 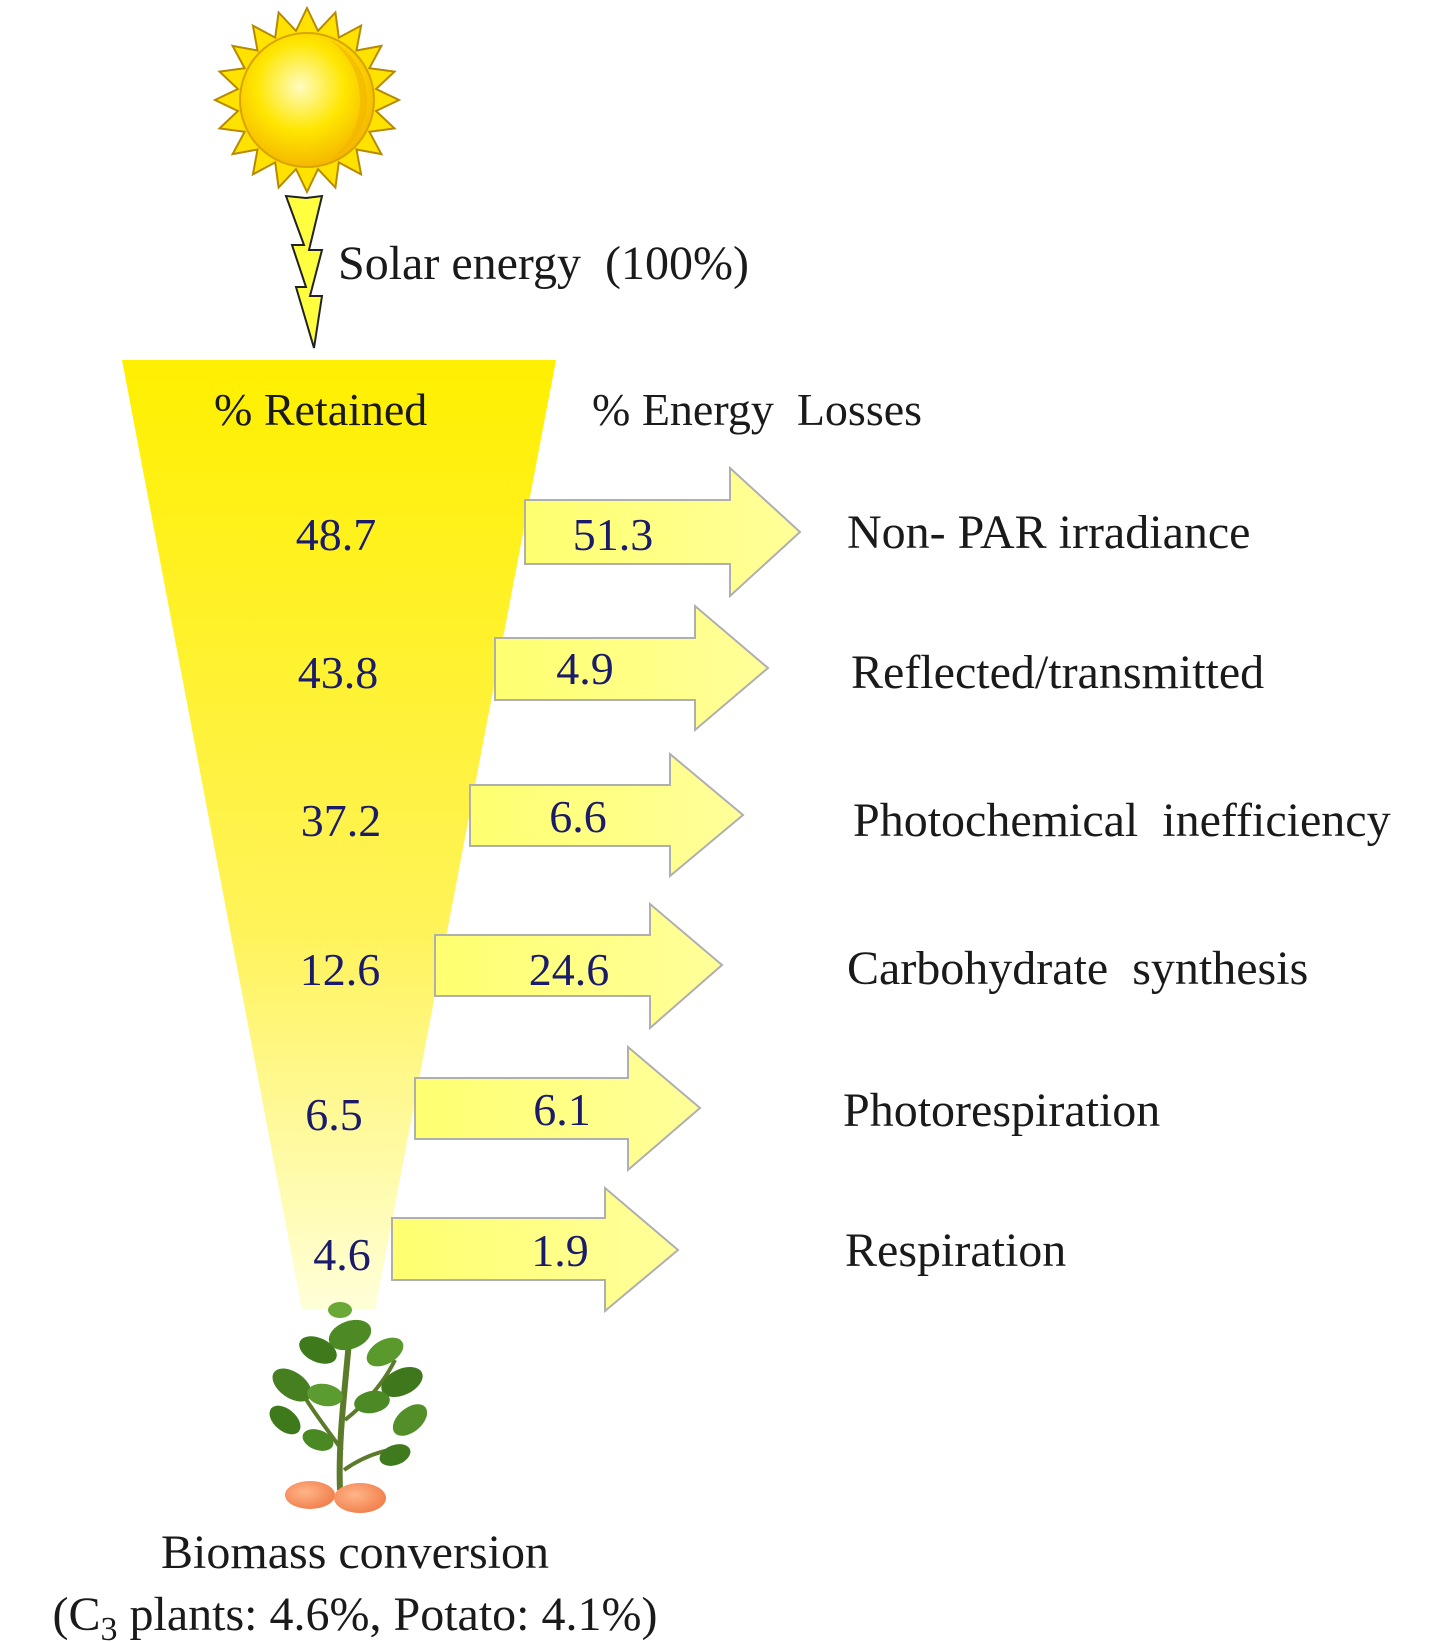 I want to click on process-label: Reflected/transmitted, so click(x=1057, y=672).